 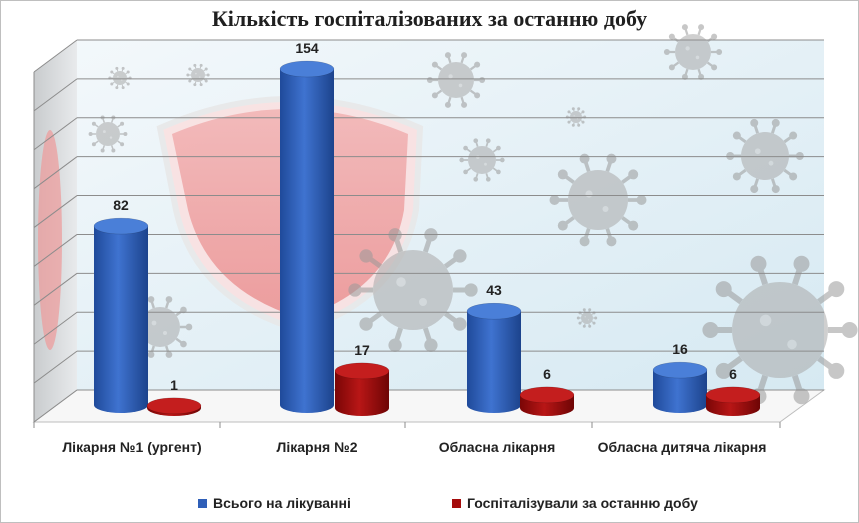 I want to click on category-label-2: Лікарня №2, so click(x=317, y=447).